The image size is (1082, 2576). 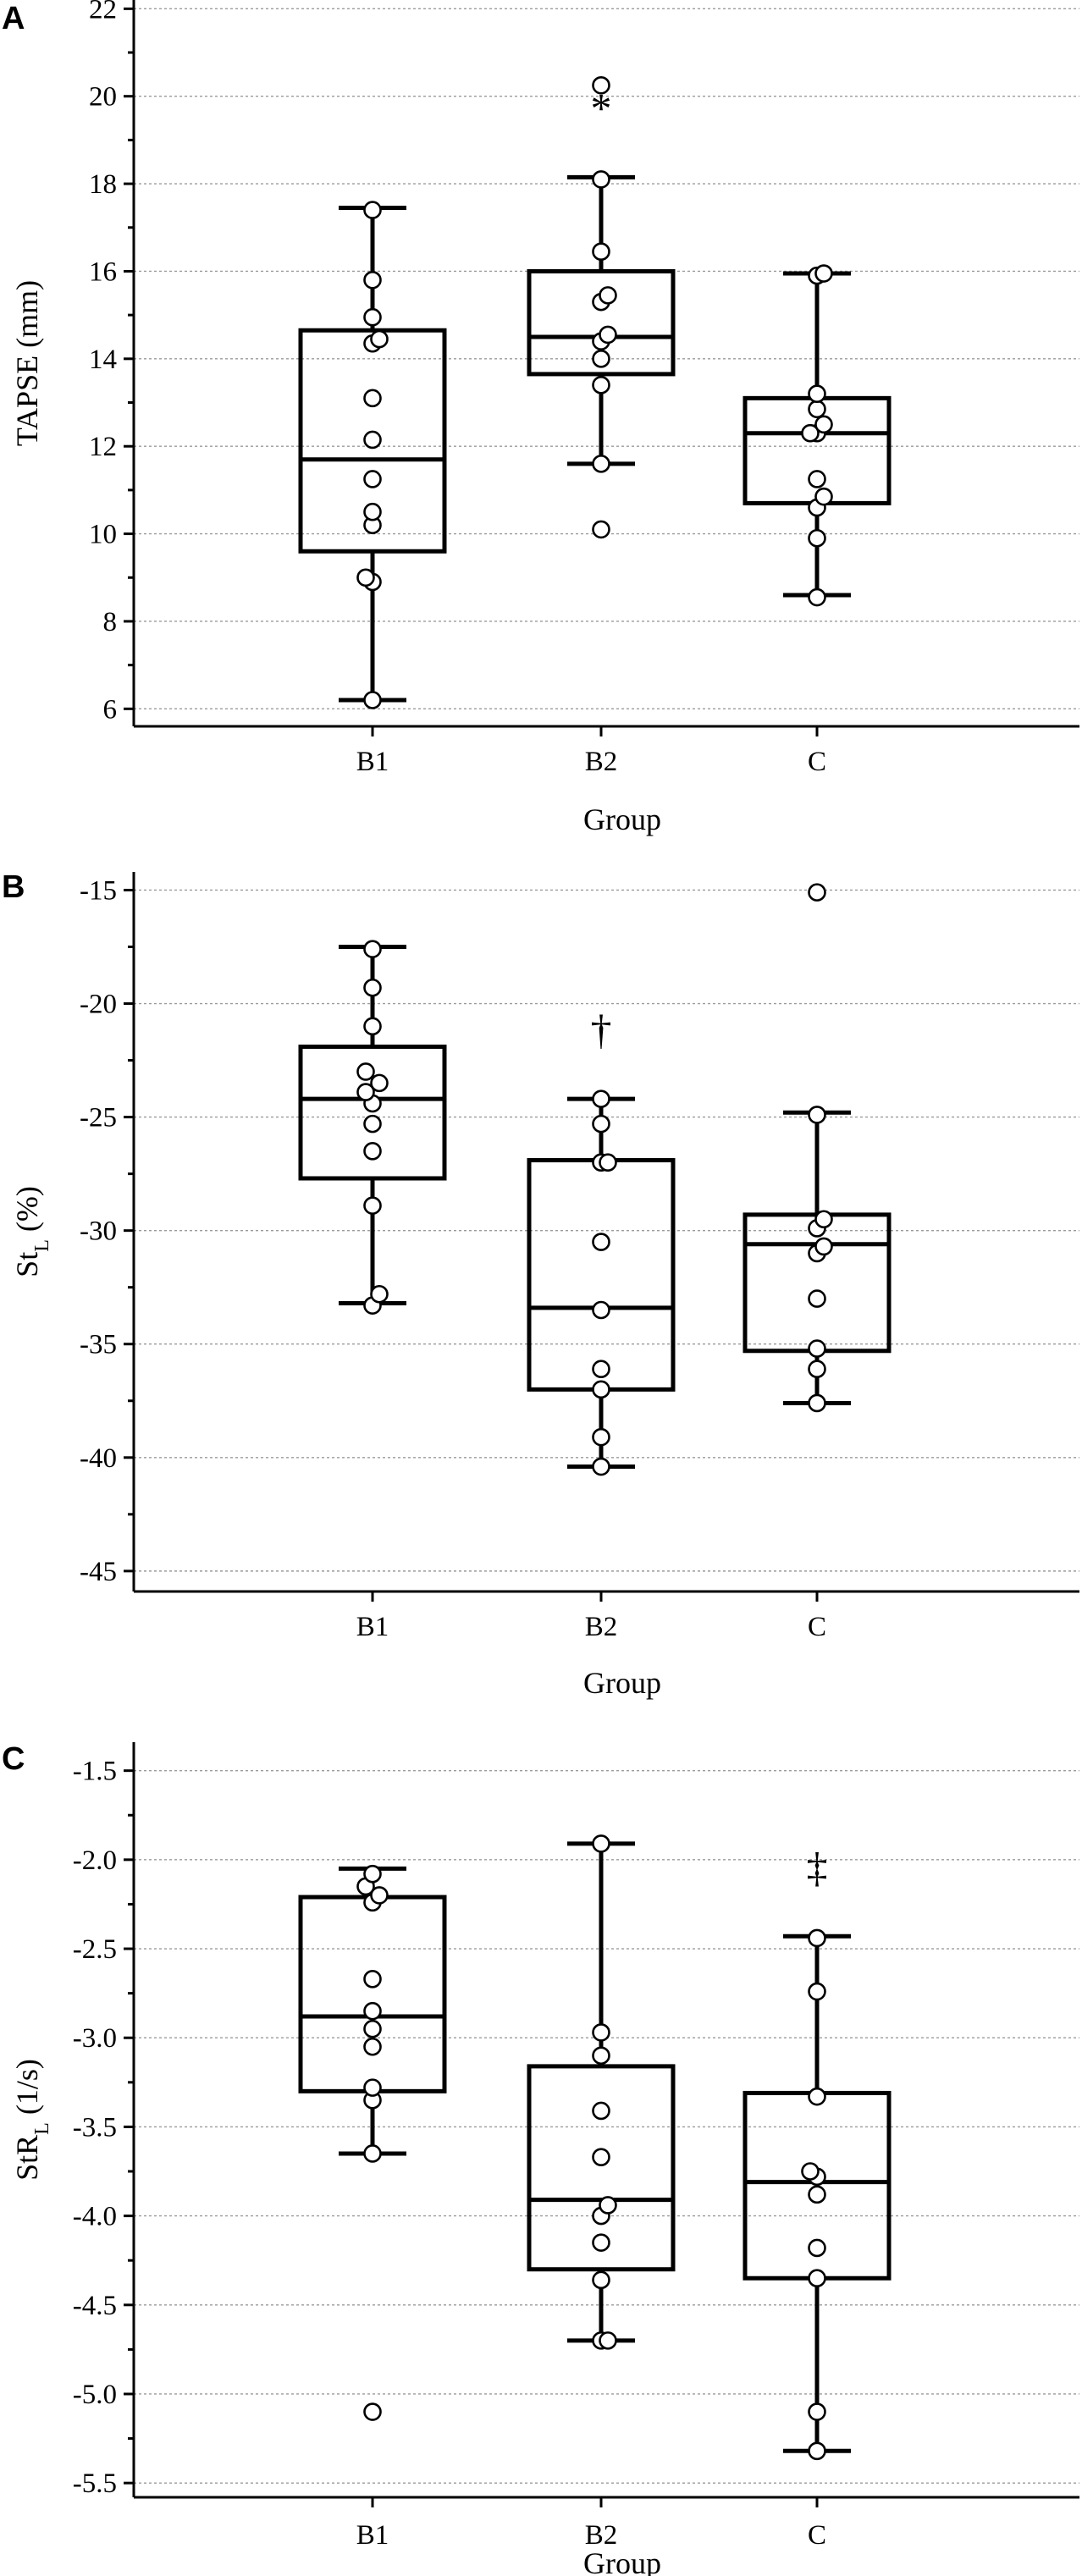 What do you see at coordinates (622, 819) in the screenshot?
I see `x-axis-title: Group` at bounding box center [622, 819].